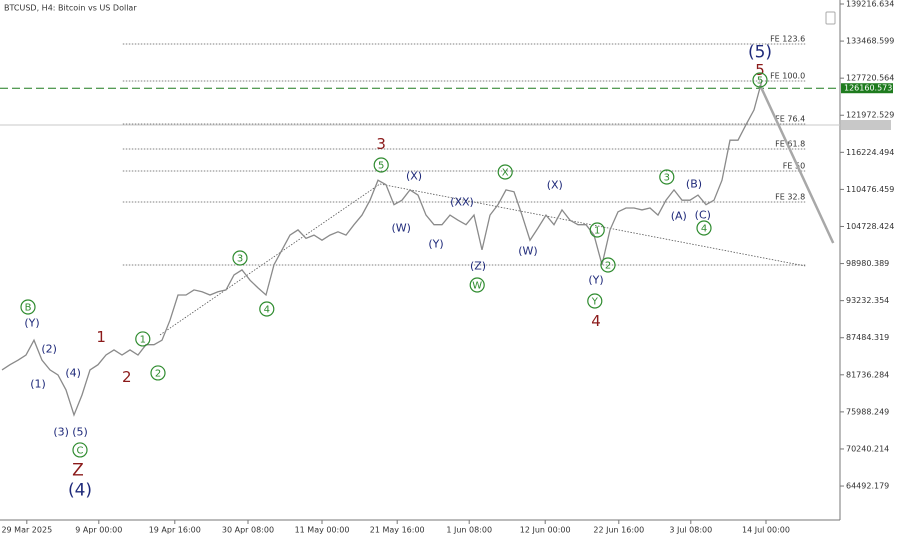 Image resolution: width=900 pixels, height=538 pixels. I want to click on fib-label: FE 61.8, so click(790, 143).